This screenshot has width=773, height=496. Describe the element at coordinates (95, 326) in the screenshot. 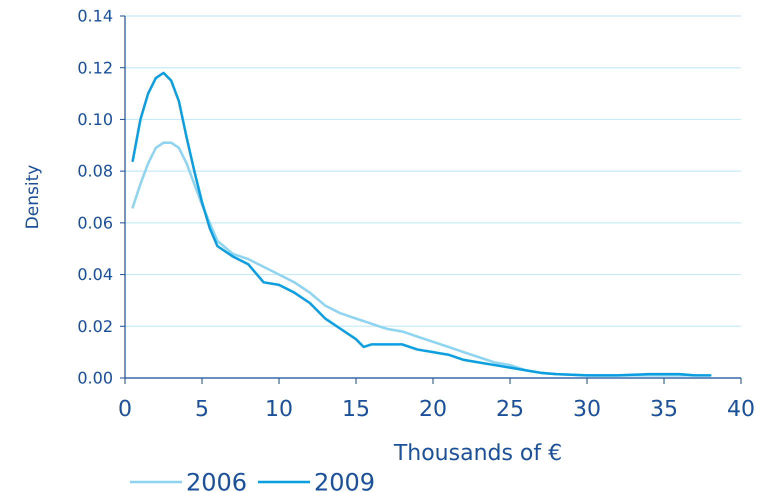

I see `y-tick-label: 0.02` at that location.